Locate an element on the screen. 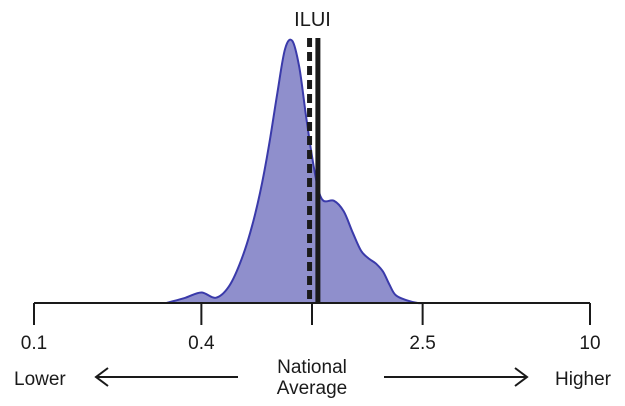 Image resolution: width=625 pixels, height=406 pixels. average-label: Average is located at coordinates (312, 388).